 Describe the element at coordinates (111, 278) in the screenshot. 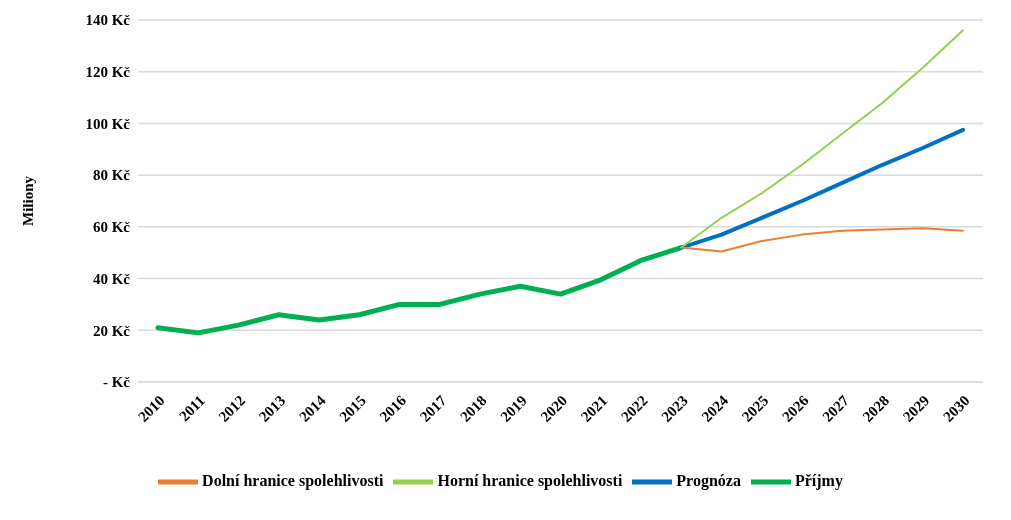

I see `y-tick-label: 40 Kč` at that location.